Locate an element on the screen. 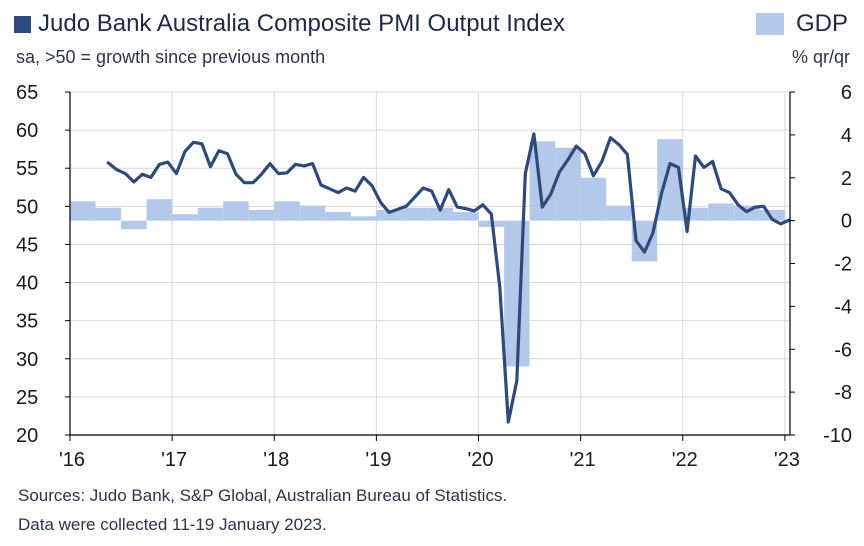  y-right-tick-label: 4 is located at coordinates (846, 136).